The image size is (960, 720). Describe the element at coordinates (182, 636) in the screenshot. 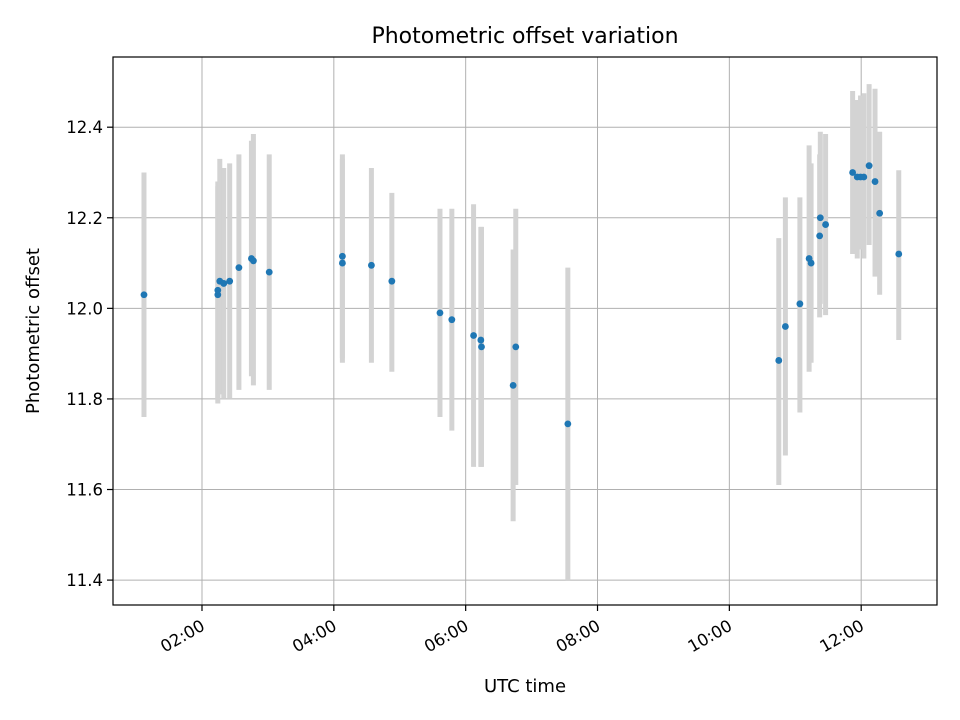

I see `x-tick-label: 02:00` at that location.